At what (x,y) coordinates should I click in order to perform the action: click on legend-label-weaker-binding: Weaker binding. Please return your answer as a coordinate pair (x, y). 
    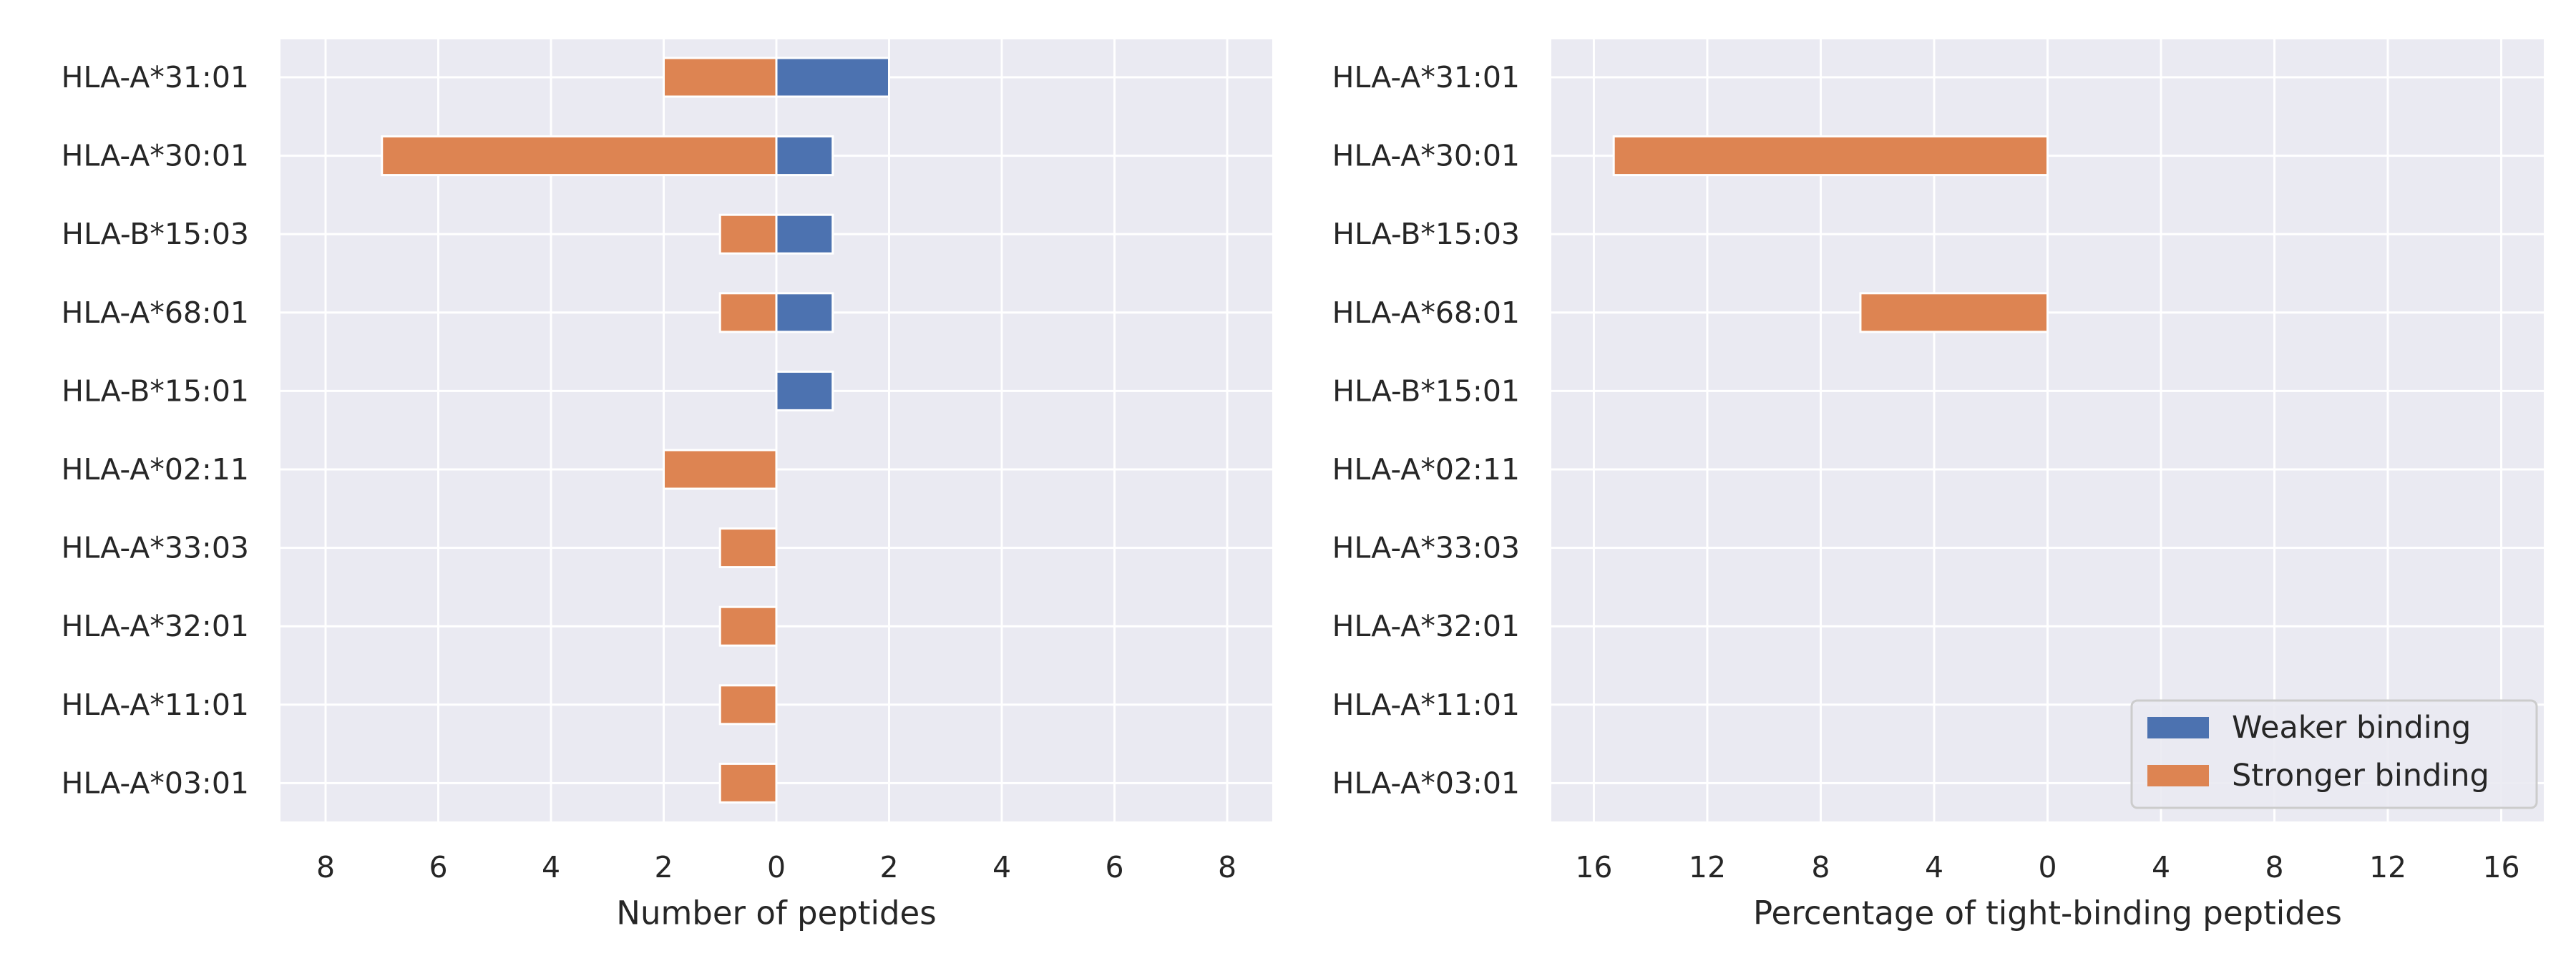
    Looking at the image, I should click on (2351, 728).